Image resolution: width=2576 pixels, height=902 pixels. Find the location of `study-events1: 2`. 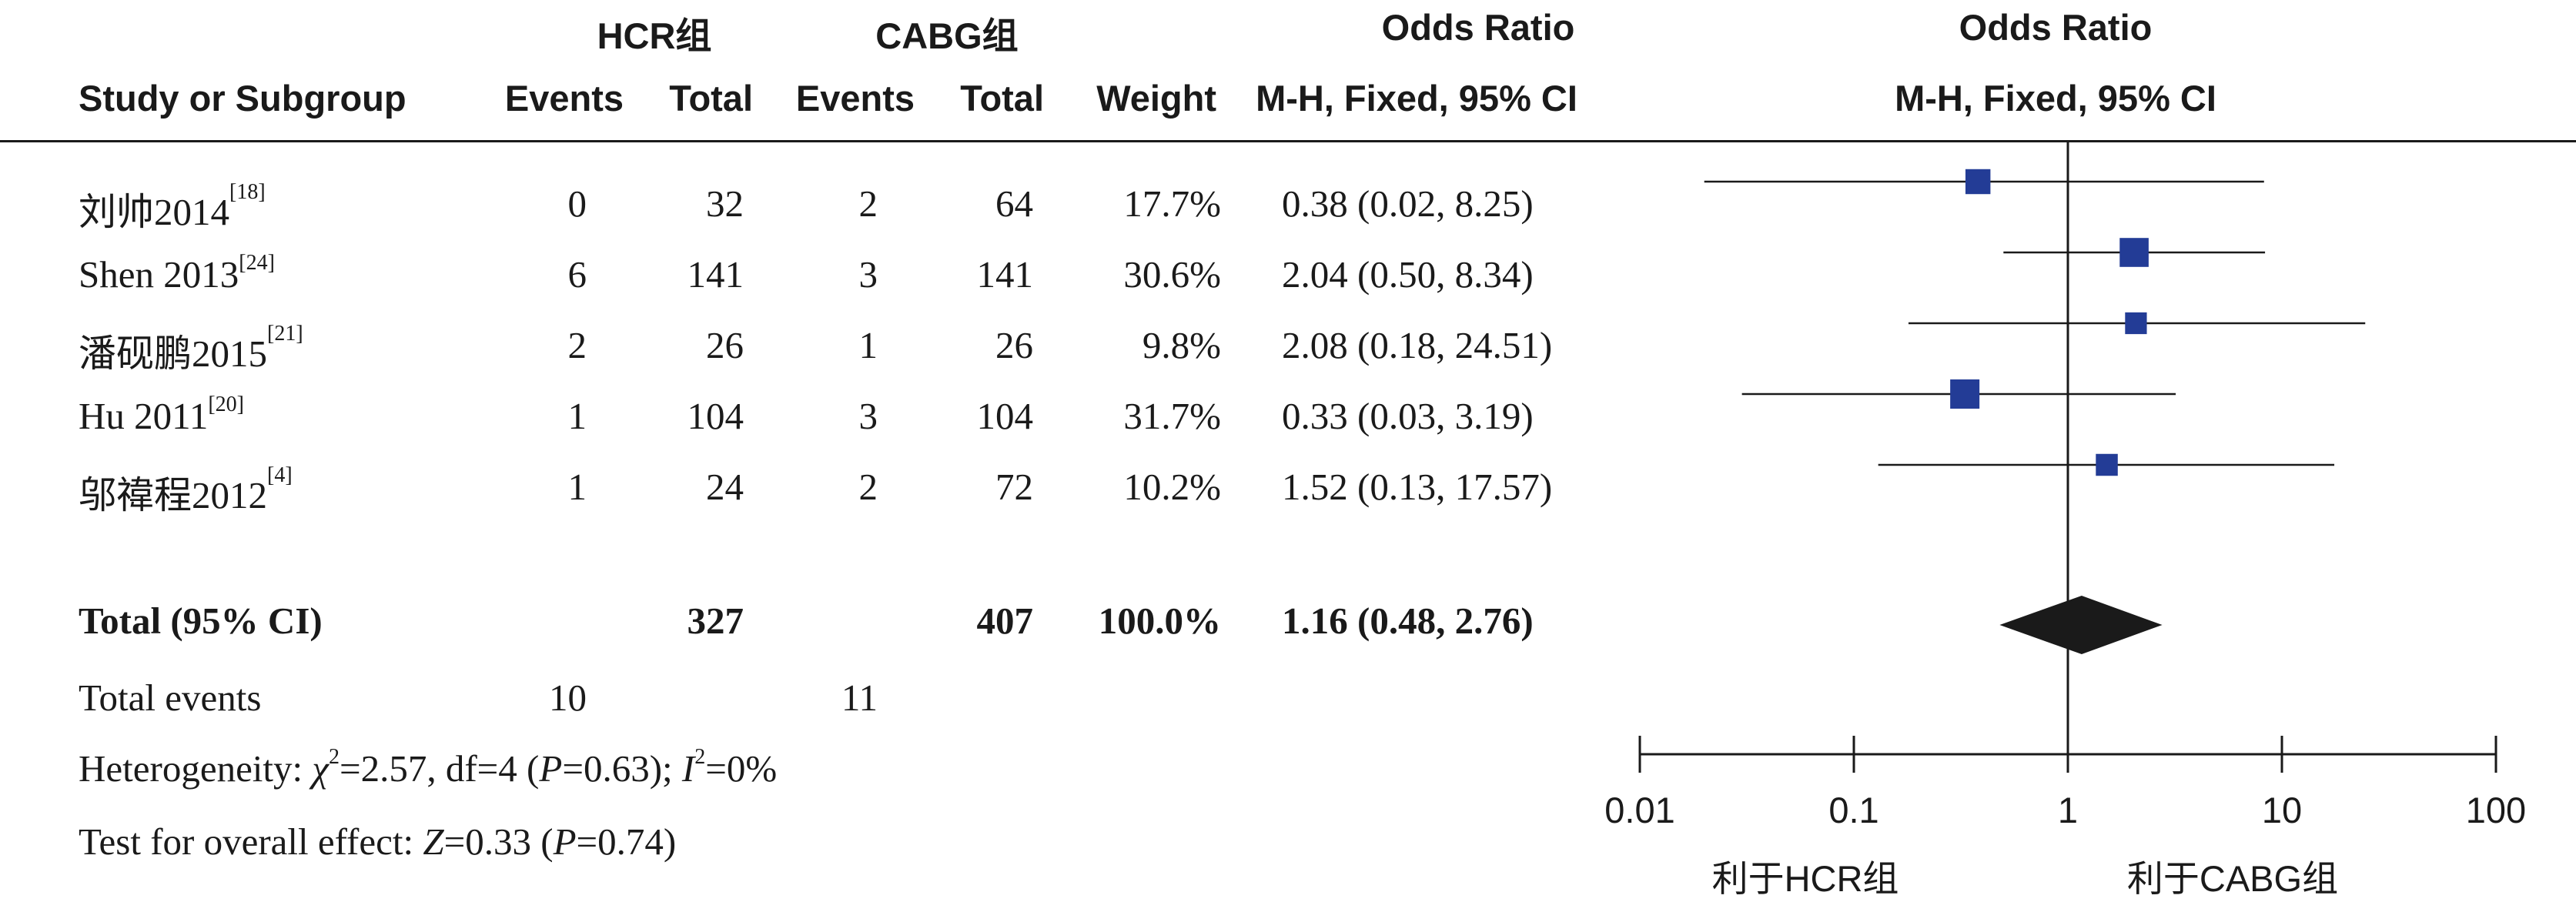

study-events1: 2 is located at coordinates (577, 345).